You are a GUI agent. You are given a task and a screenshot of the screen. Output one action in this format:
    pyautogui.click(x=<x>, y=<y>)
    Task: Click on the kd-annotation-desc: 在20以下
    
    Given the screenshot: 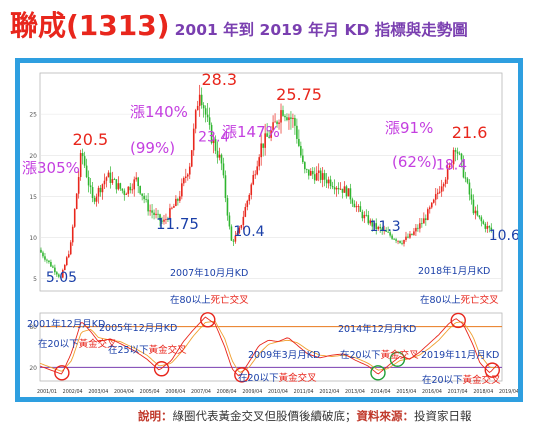 What is the action you would take?
    pyautogui.click(x=360, y=355)
    